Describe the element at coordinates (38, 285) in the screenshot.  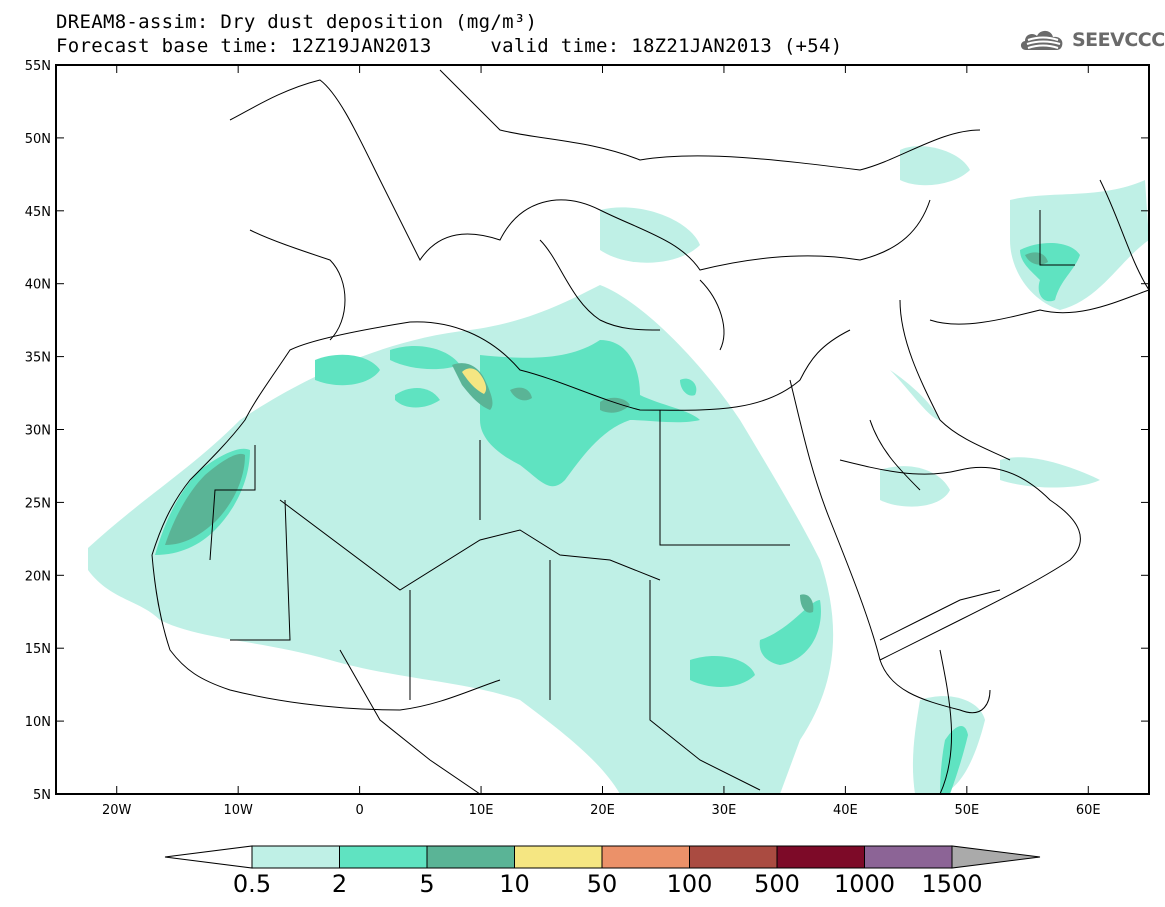
I see `lat-label: 40N` at that location.